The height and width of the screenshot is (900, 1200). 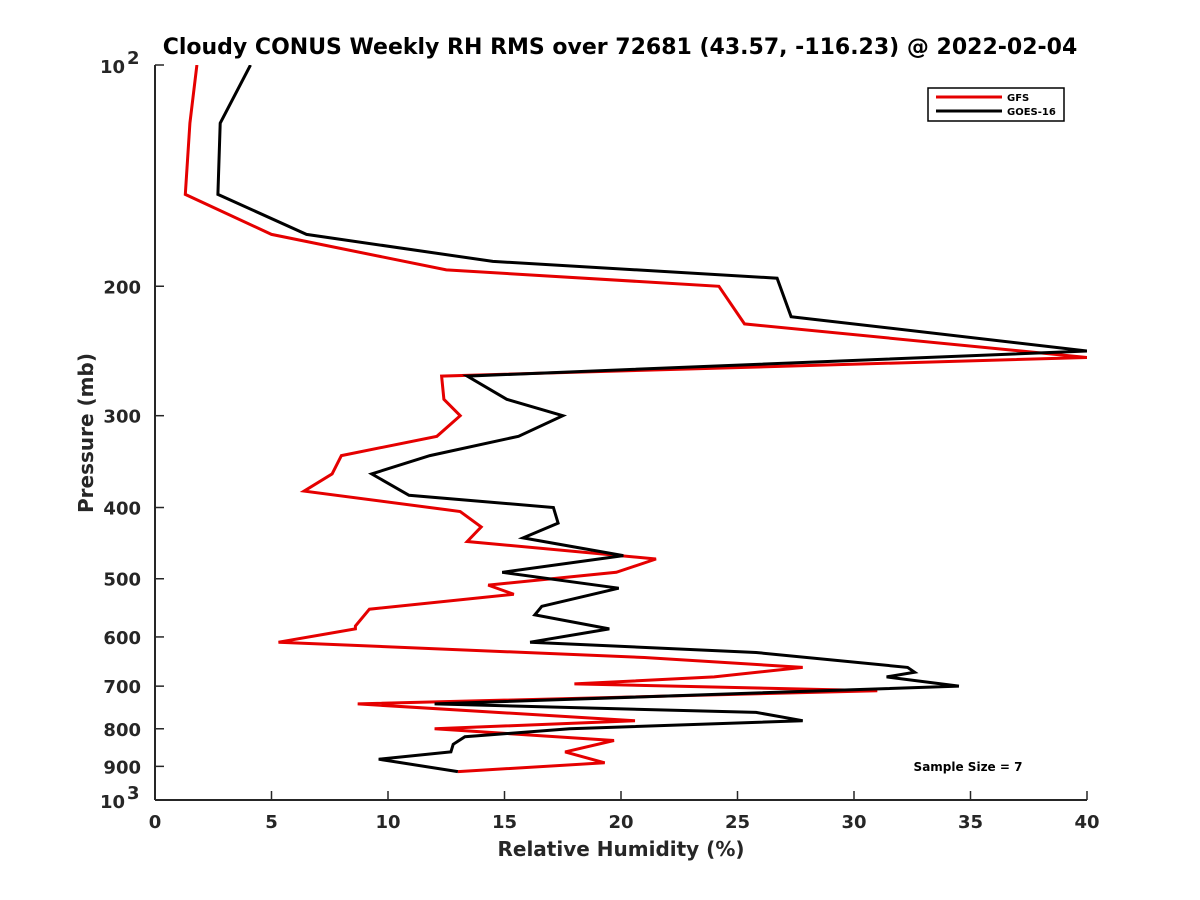 I want to click on y-tick-label: 900, so click(x=122, y=767).